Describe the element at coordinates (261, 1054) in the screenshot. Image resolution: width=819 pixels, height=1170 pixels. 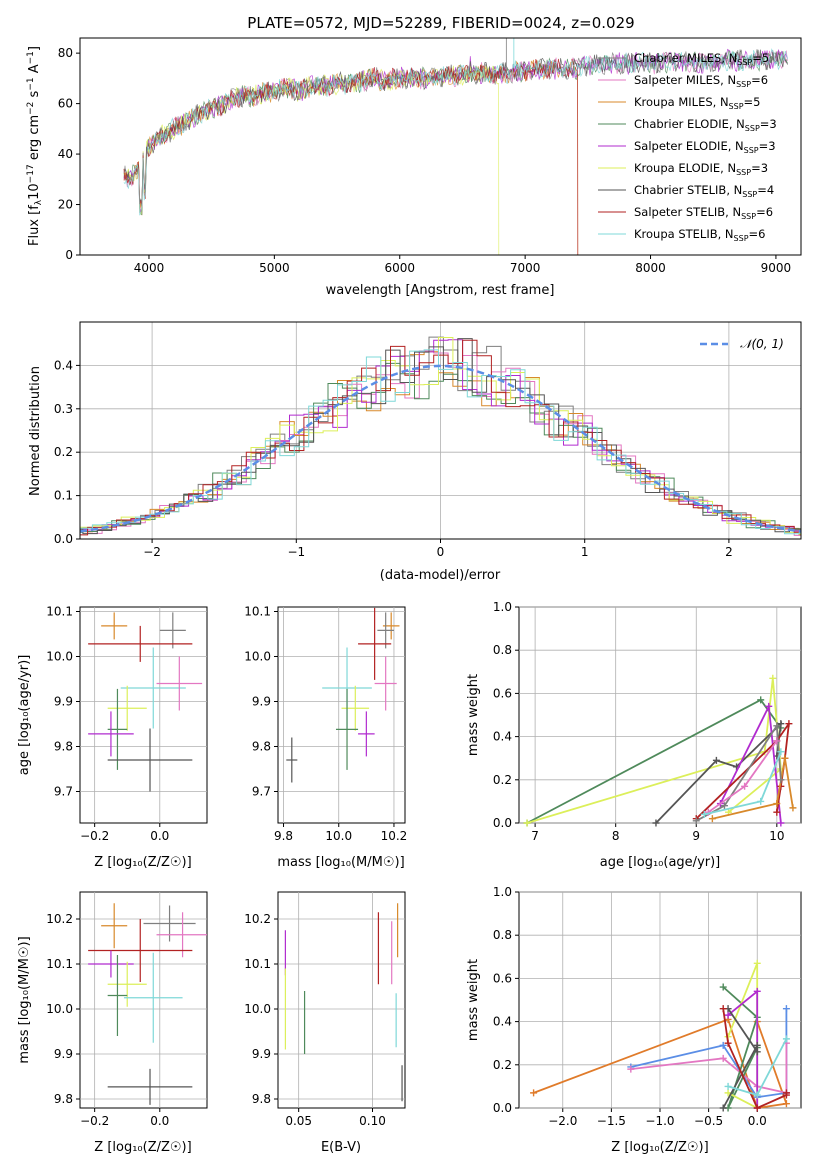
I see `mass-vs-EBV-ytick-label: 9.9` at that location.